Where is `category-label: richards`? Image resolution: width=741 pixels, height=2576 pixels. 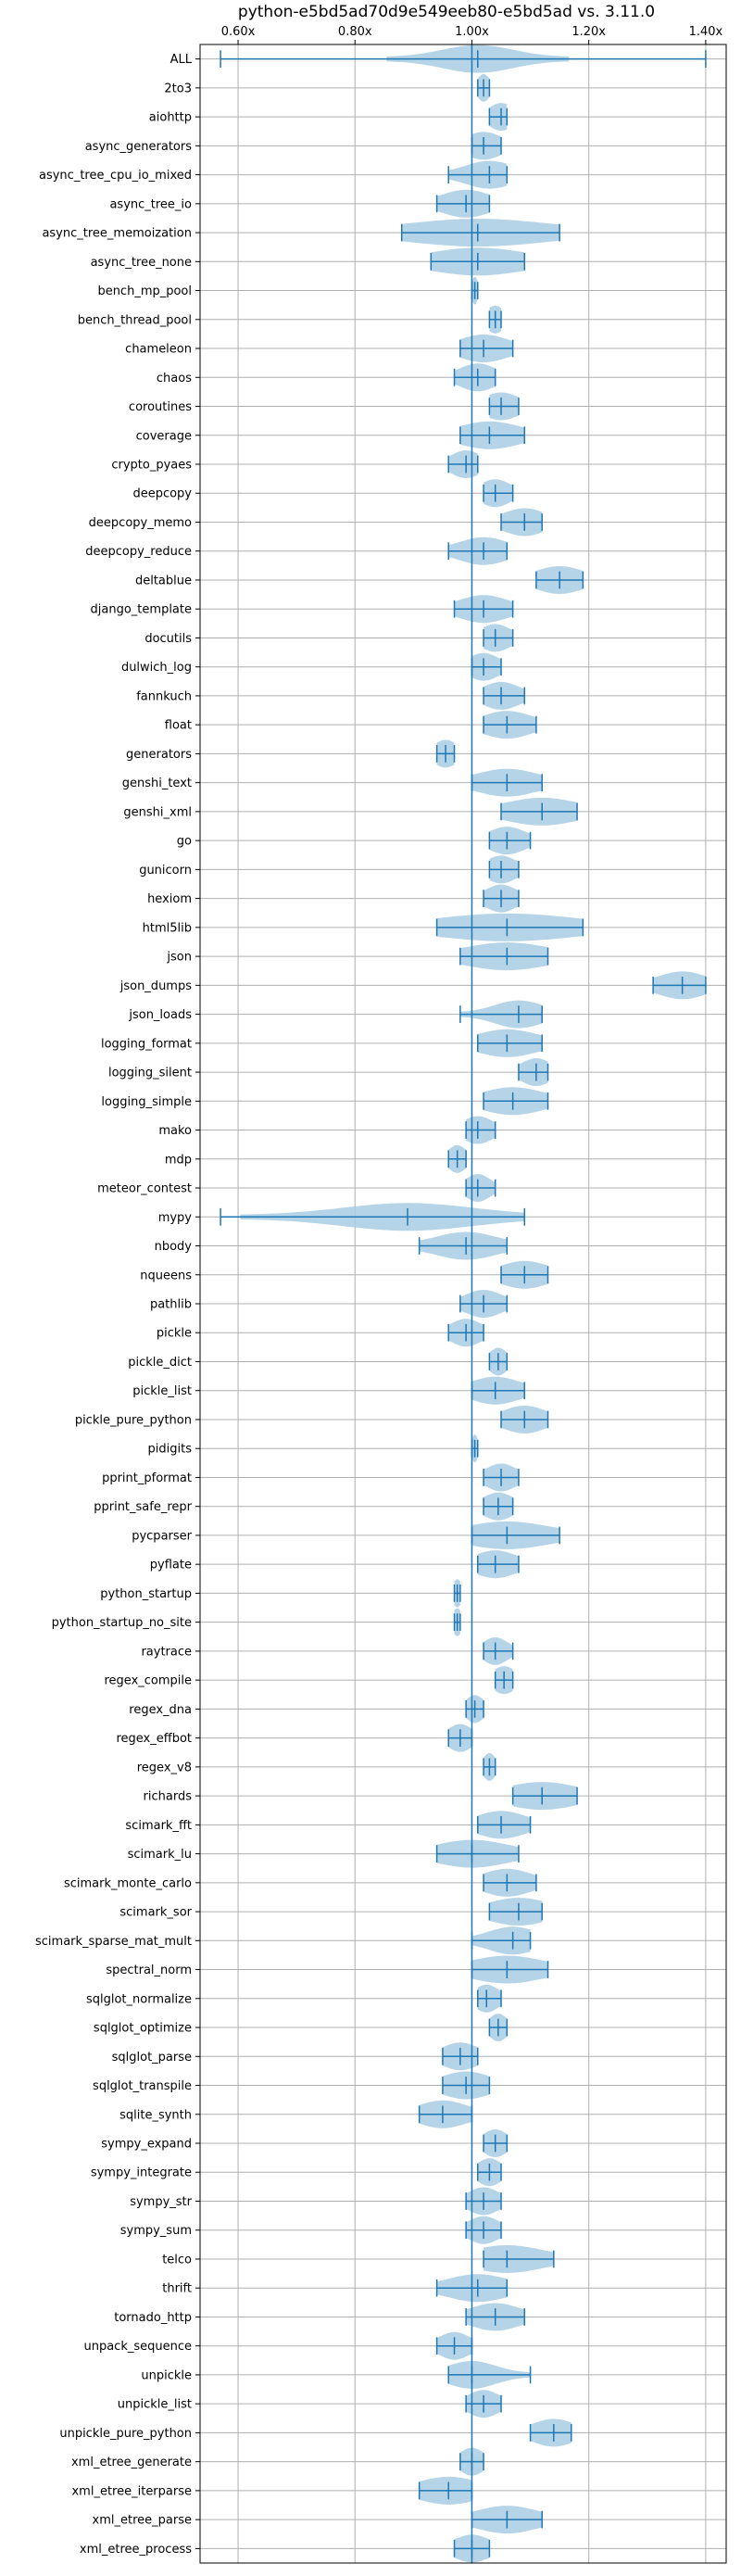 category-label: richards is located at coordinates (168, 1797).